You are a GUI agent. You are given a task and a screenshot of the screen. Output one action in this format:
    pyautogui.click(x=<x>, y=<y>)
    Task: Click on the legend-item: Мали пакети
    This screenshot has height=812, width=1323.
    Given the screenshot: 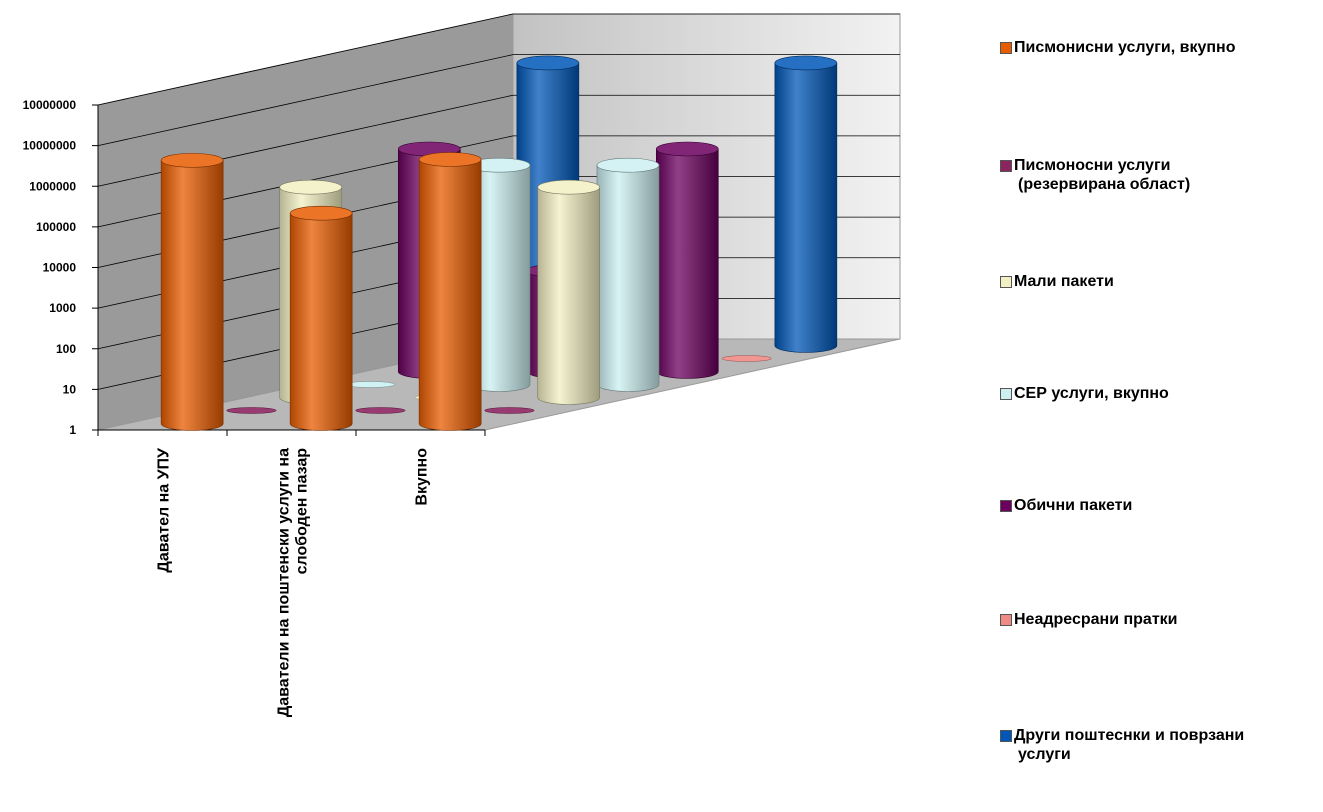 What is the action you would take?
    pyautogui.click(x=1160, y=281)
    